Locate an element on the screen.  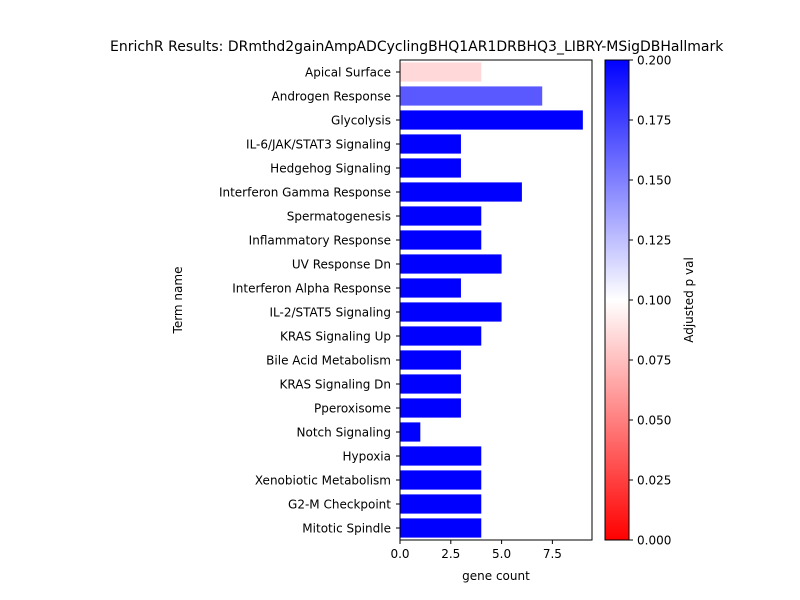
bar-hypoxia is located at coordinates (441, 456).